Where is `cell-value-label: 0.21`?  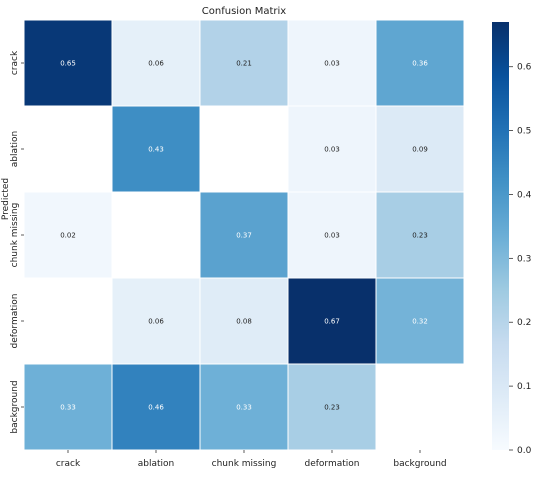 cell-value-label: 0.21 is located at coordinates (244, 64).